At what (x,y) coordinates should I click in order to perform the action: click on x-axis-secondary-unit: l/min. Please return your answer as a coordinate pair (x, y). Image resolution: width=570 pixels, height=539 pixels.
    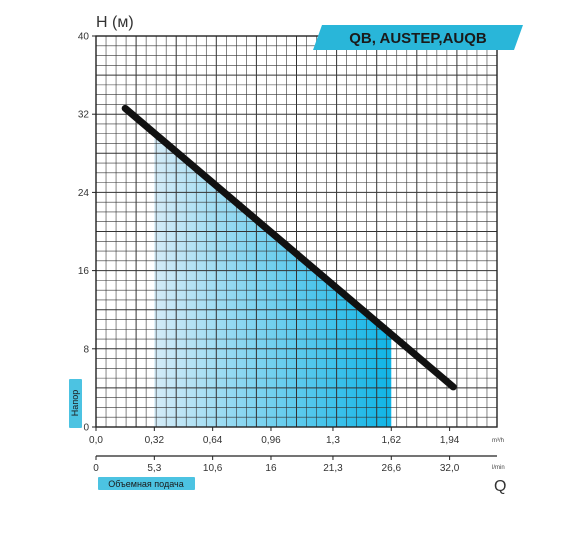
    Looking at the image, I should click on (498, 468).